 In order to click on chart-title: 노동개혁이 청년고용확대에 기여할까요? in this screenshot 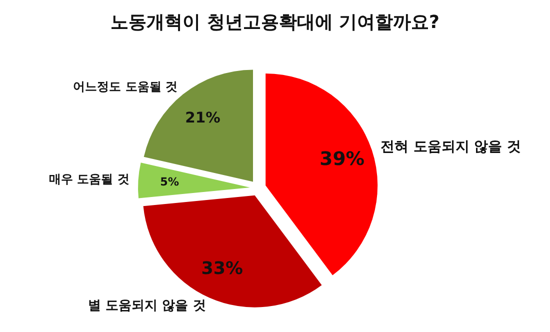, I will do `click(275, 22)`.